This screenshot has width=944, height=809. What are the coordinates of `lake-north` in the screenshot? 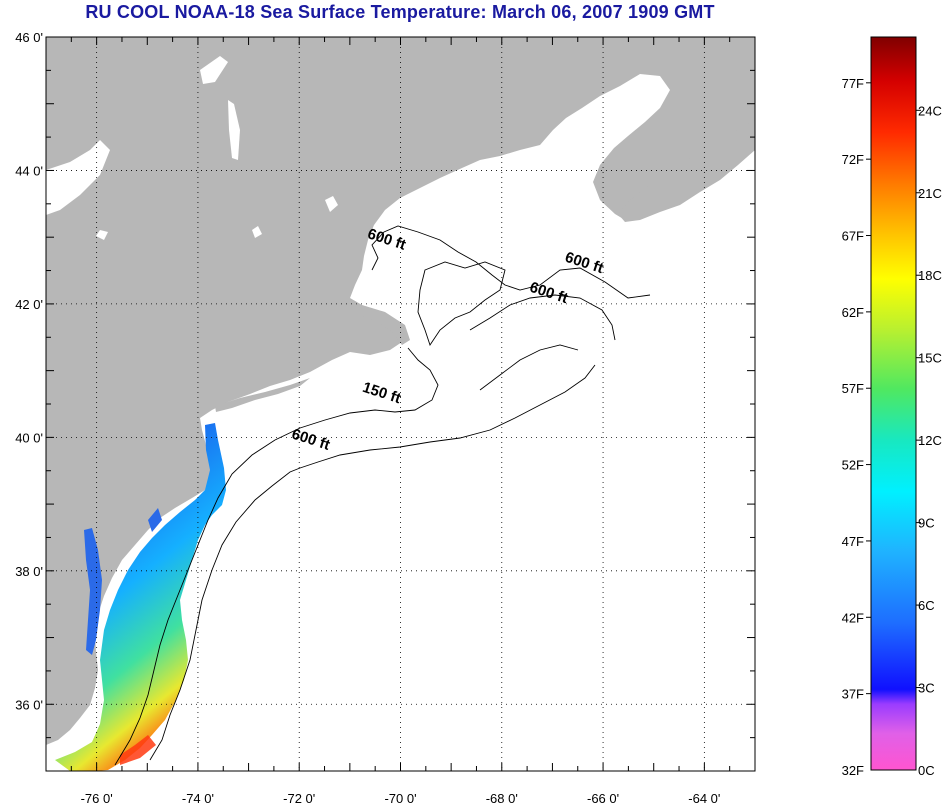 It's located at (214, 70).